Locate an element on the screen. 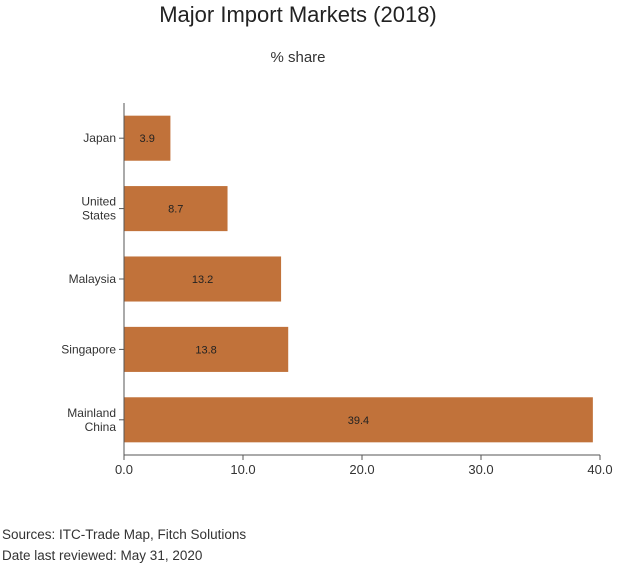 The width and height of the screenshot is (636, 588). x-tick-label: 10.0 is located at coordinates (242, 469).